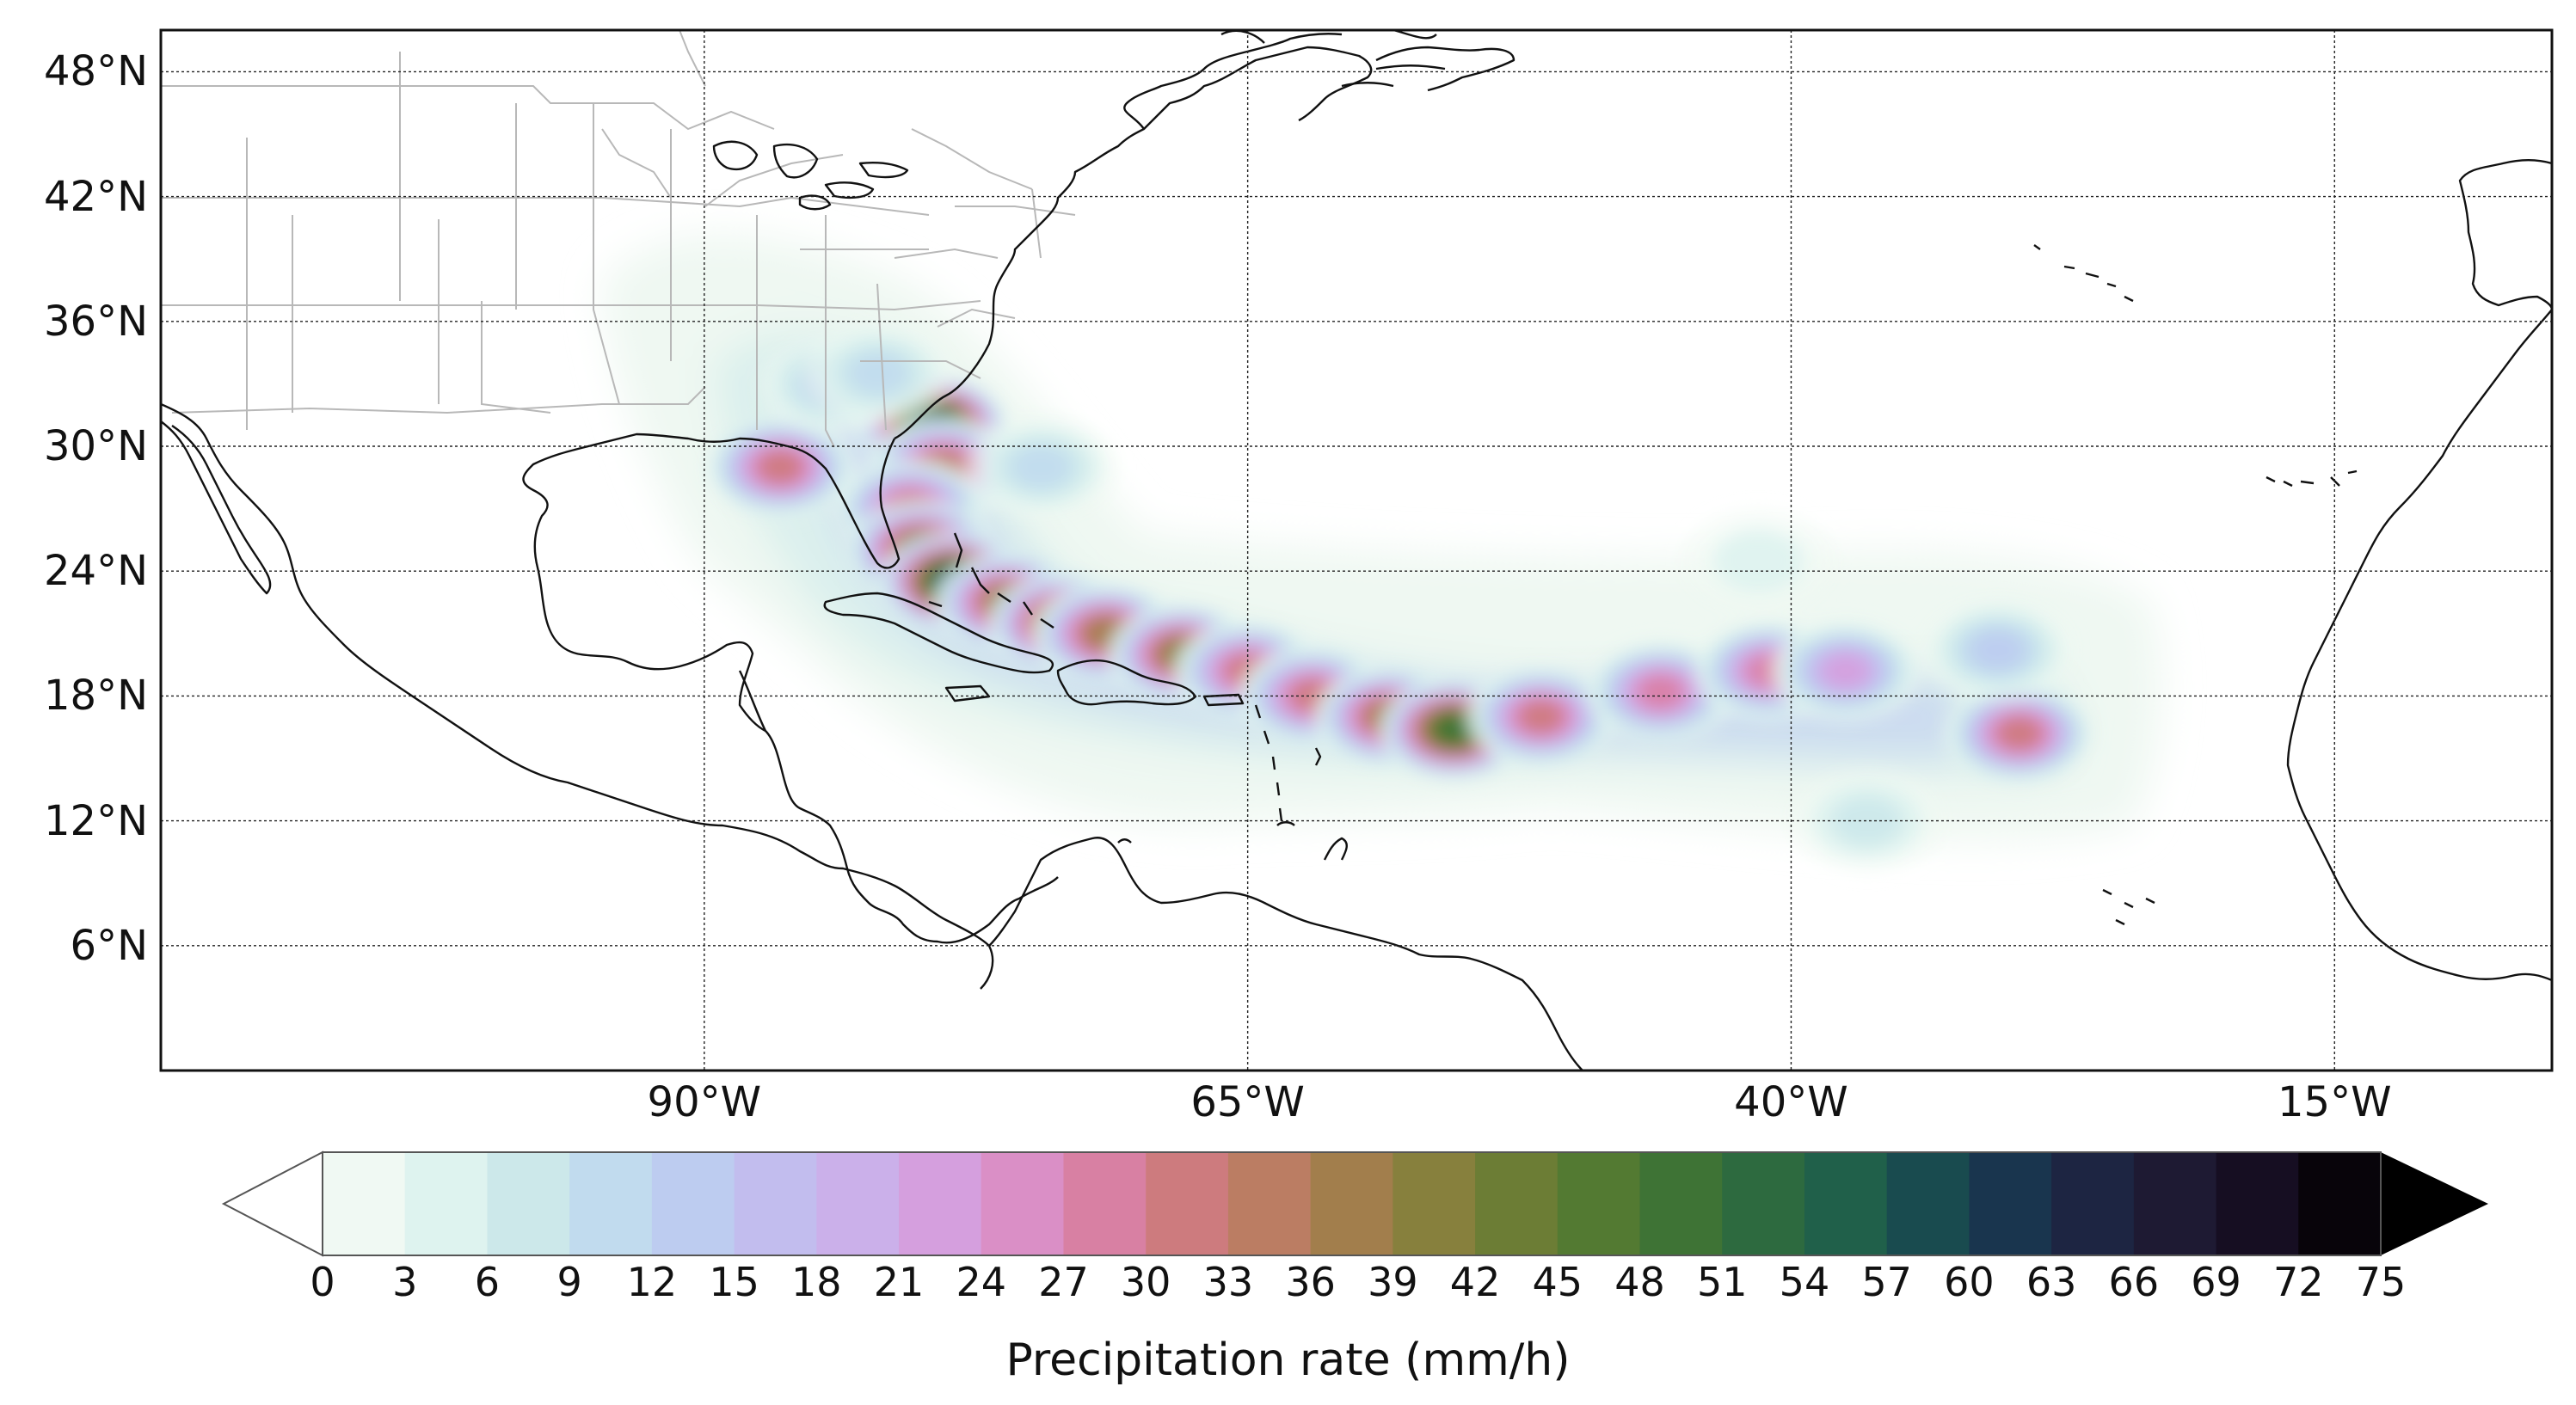  I want to click on colorbar-tick-label: 51, so click(1722, 1282).